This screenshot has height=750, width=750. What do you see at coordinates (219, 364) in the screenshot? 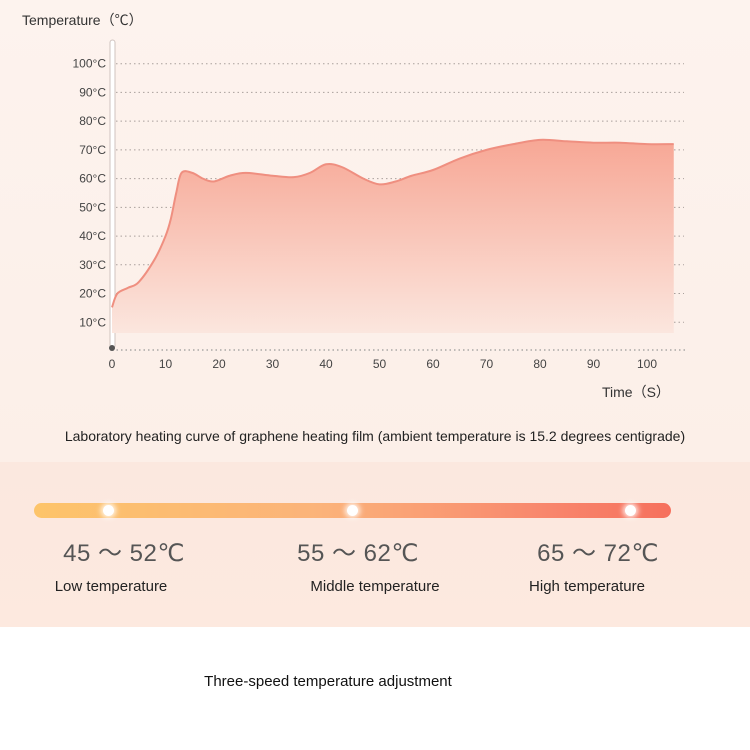
I see `x-tick-label: 20` at bounding box center [219, 364].